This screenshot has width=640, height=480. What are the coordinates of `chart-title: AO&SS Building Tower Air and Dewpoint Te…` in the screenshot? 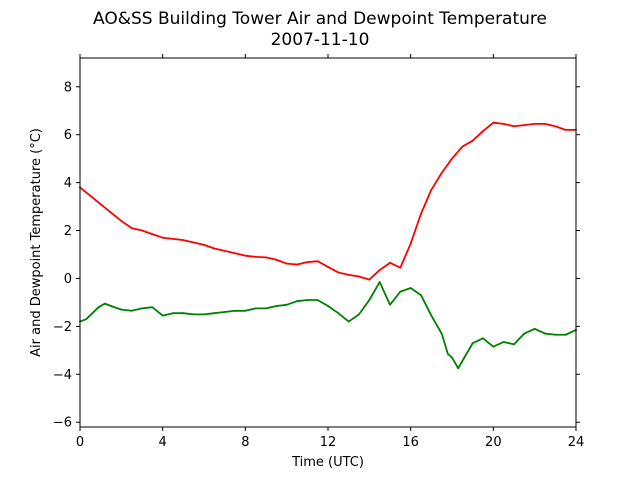 It's located at (320, 19).